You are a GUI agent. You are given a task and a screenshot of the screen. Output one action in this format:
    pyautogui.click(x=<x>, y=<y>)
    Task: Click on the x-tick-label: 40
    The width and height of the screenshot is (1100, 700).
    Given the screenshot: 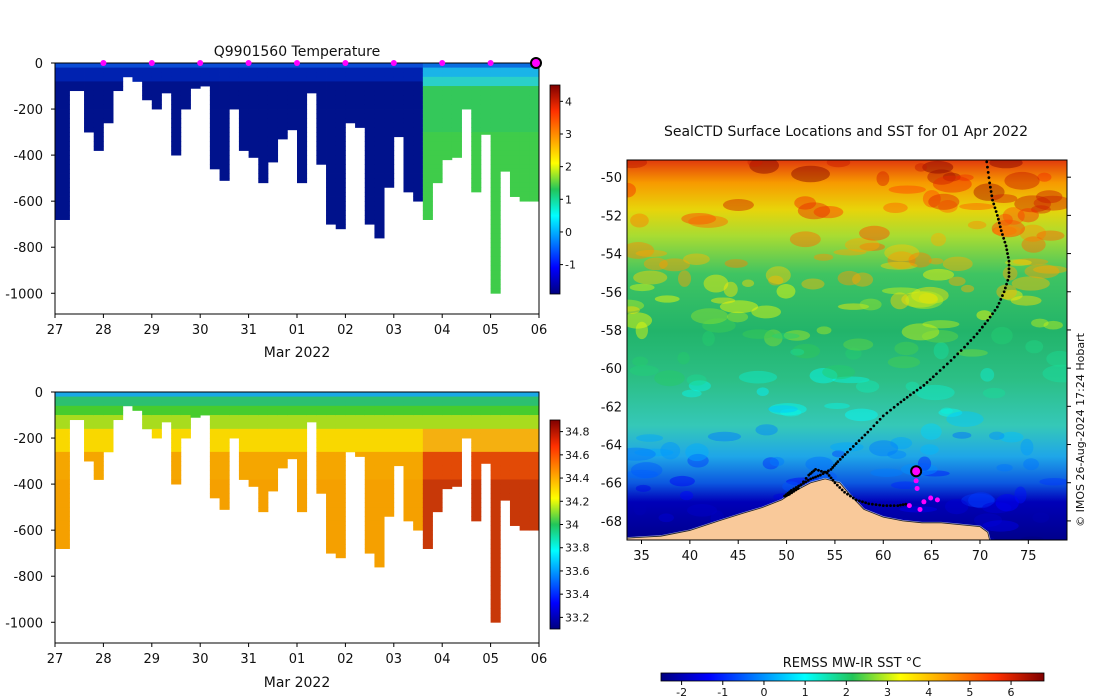 What is the action you would take?
    pyautogui.click(x=690, y=556)
    